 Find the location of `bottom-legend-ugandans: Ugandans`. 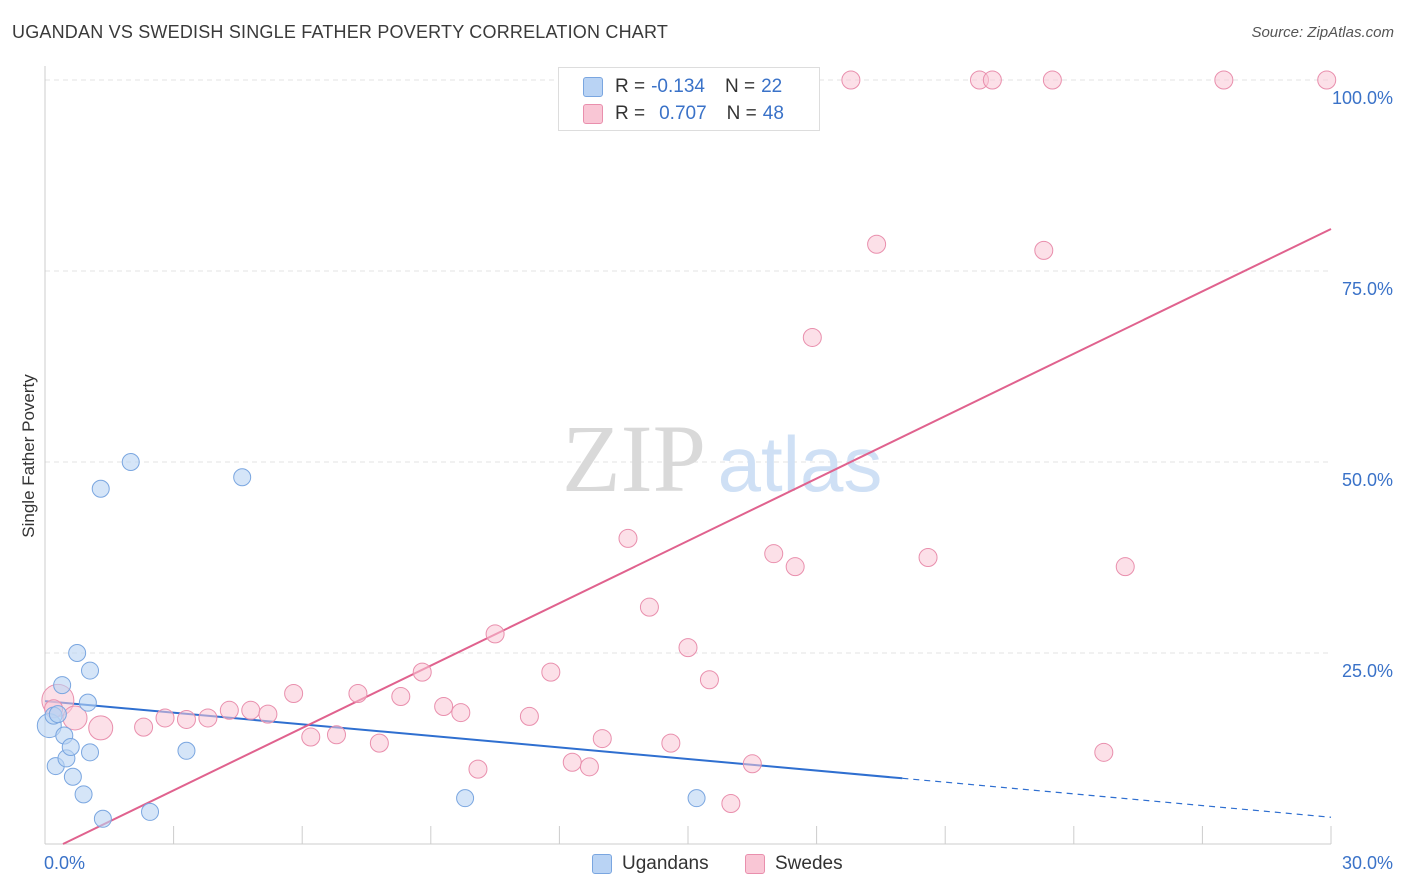

bottom-legend-ugandans: Ugandans is located at coordinates (650, 864).